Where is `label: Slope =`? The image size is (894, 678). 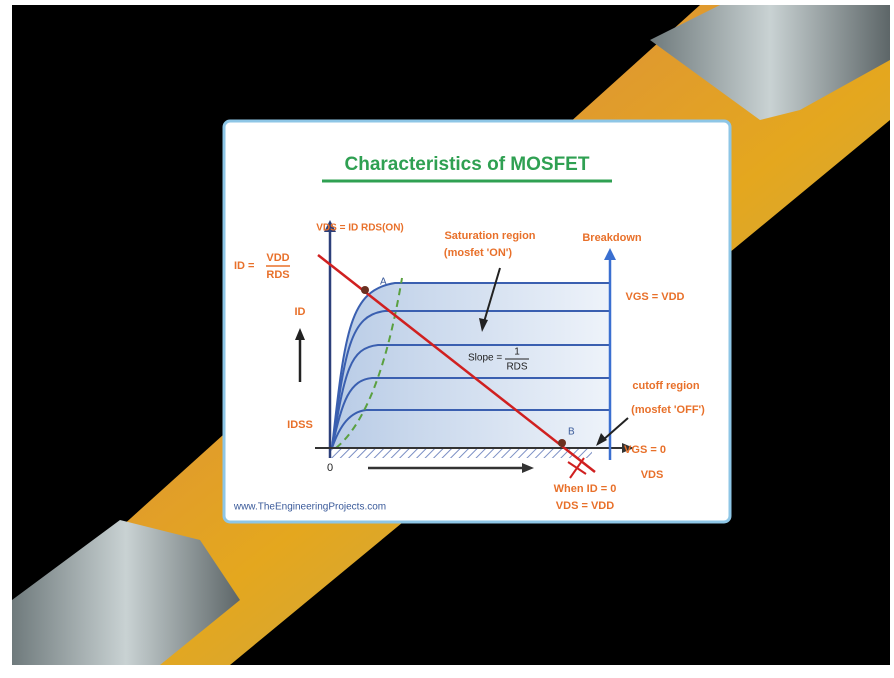
label: Slope = is located at coordinates (485, 358).